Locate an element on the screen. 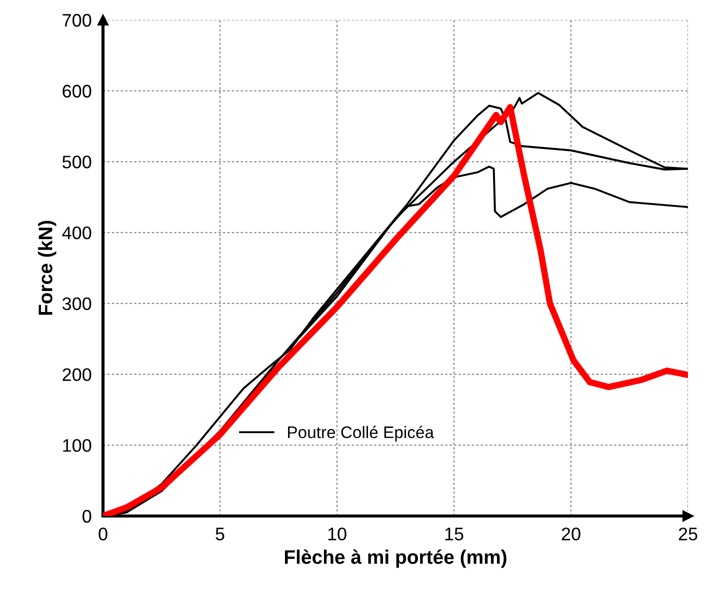 The height and width of the screenshot is (593, 712). y-tick-label: 300 is located at coordinates (77, 303).